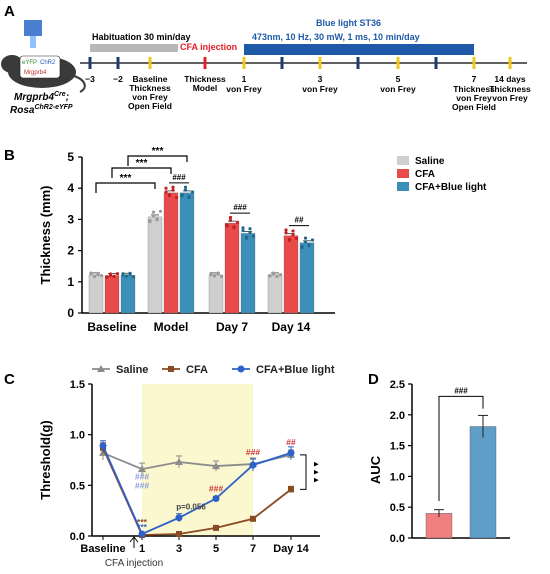 The width and height of the screenshot is (550, 574). Describe the element at coordinates (439, 462) in the screenshot. I see `auc-bar-chart: 0.0 0.5 1.0 1.5 2.0 2.5 AUC ###` at that location.